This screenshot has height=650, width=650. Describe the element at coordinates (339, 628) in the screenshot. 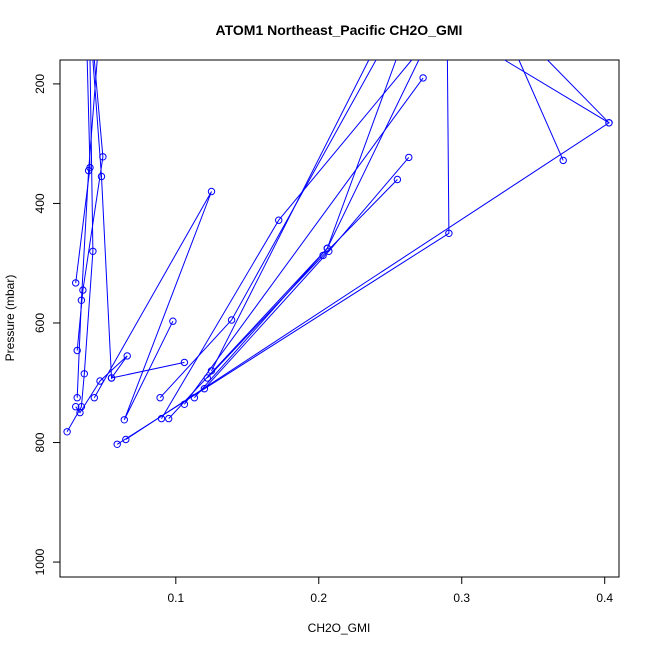

I see `x-axis-label: CH2O_GMI` at that location.